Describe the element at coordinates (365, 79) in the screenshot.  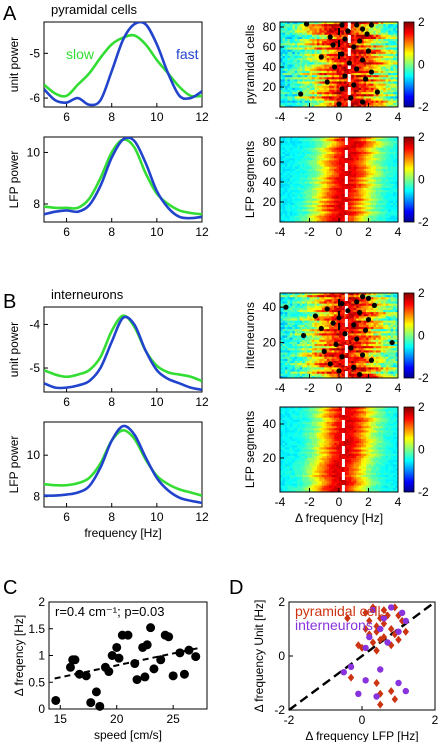
I see `A-pyr-heatmap-point` at that location.